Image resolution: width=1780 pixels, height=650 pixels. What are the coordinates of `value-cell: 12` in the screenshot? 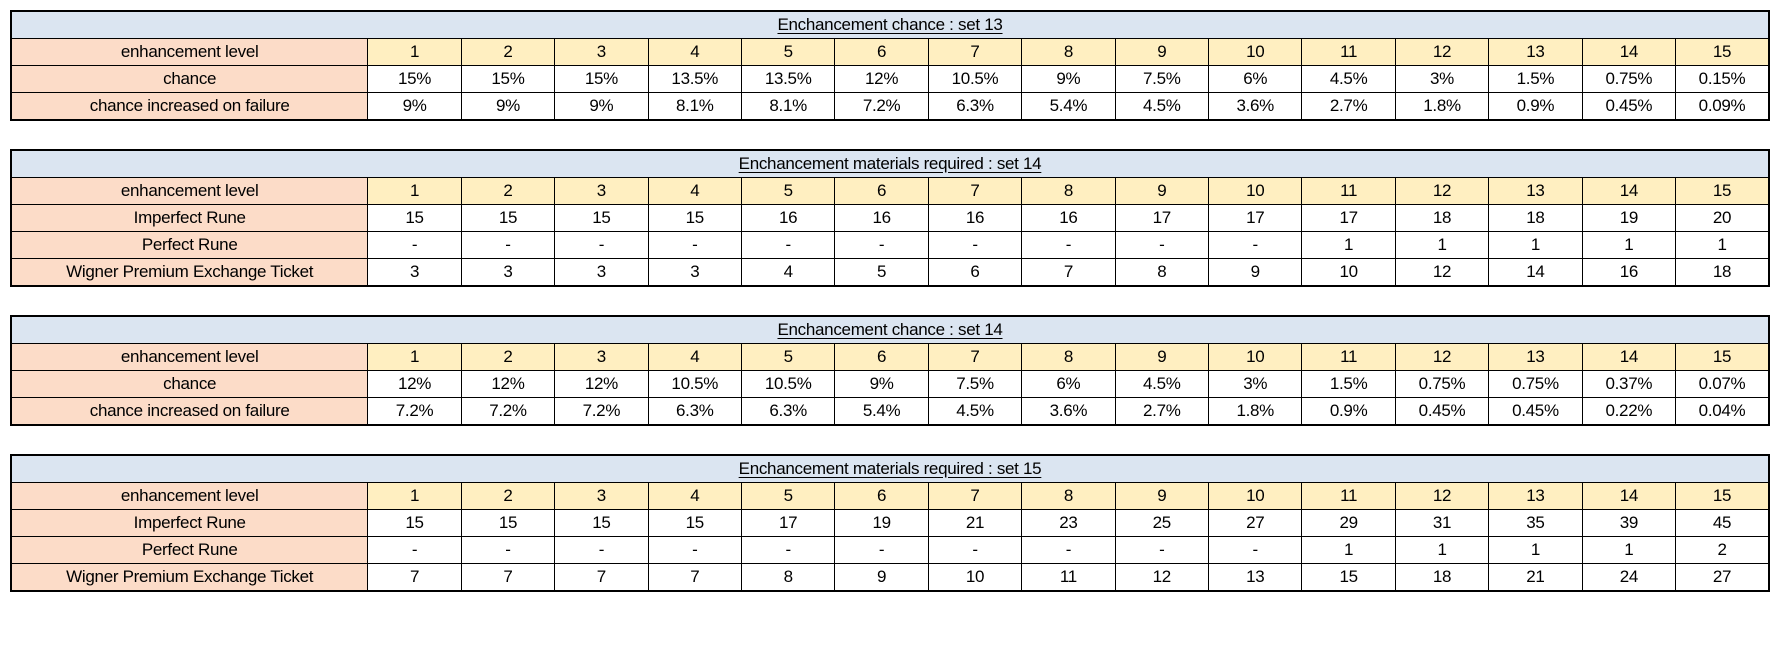 It's located at (1162, 577).